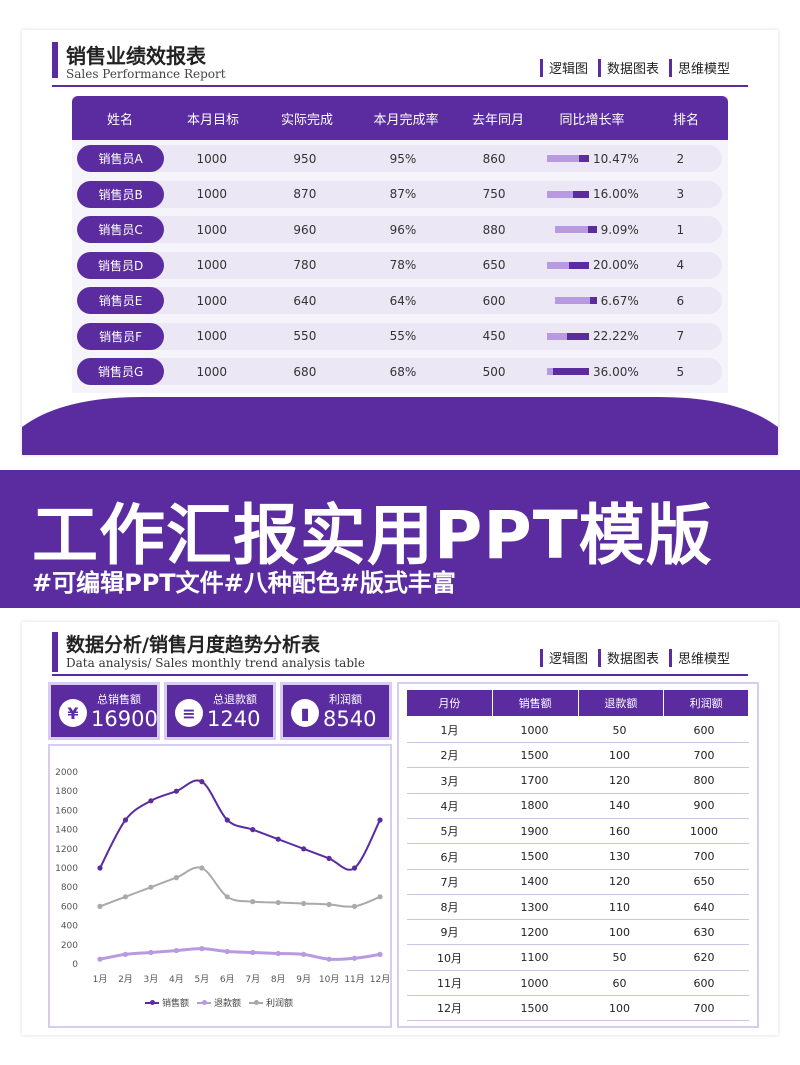 The height and width of the screenshot is (1065, 800). Describe the element at coordinates (619, 958) in the screenshot. I see `table-cell: 50` at that location.